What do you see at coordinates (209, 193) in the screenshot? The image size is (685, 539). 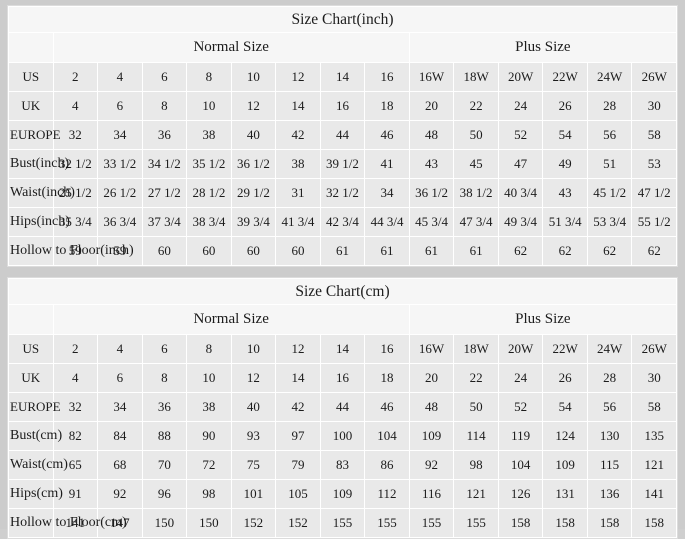 I see `table-cell: 28 1/2` at bounding box center [209, 193].